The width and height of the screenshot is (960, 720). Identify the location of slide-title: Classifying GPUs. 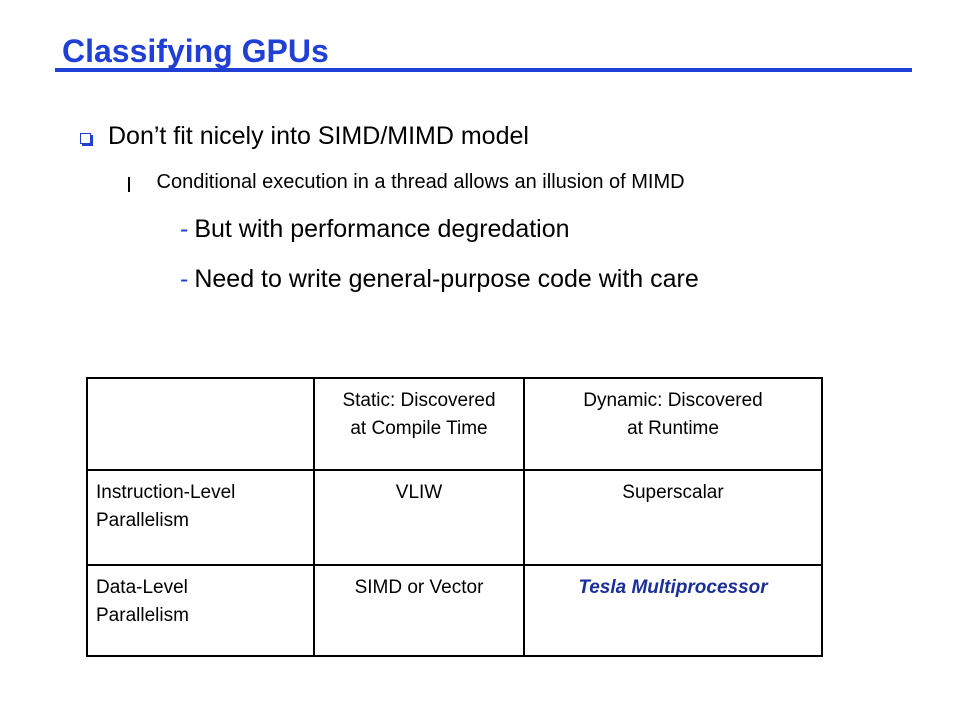
(195, 51).